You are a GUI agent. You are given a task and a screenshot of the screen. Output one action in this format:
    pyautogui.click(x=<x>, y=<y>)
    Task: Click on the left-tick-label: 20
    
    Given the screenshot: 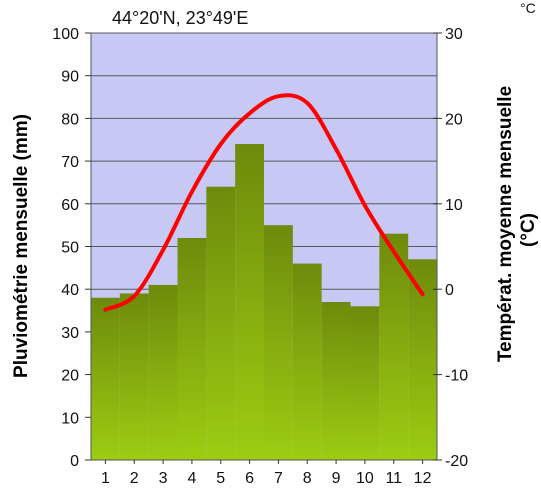 What is the action you would take?
    pyautogui.click(x=70, y=376)
    